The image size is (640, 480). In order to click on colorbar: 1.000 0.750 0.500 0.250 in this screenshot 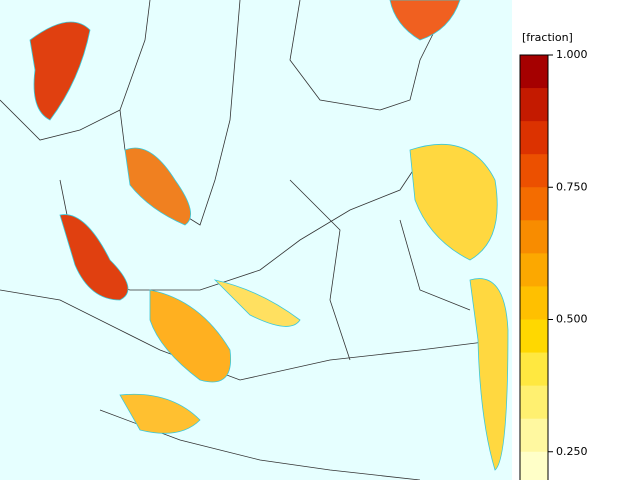, I will do `click(553, 264)`.